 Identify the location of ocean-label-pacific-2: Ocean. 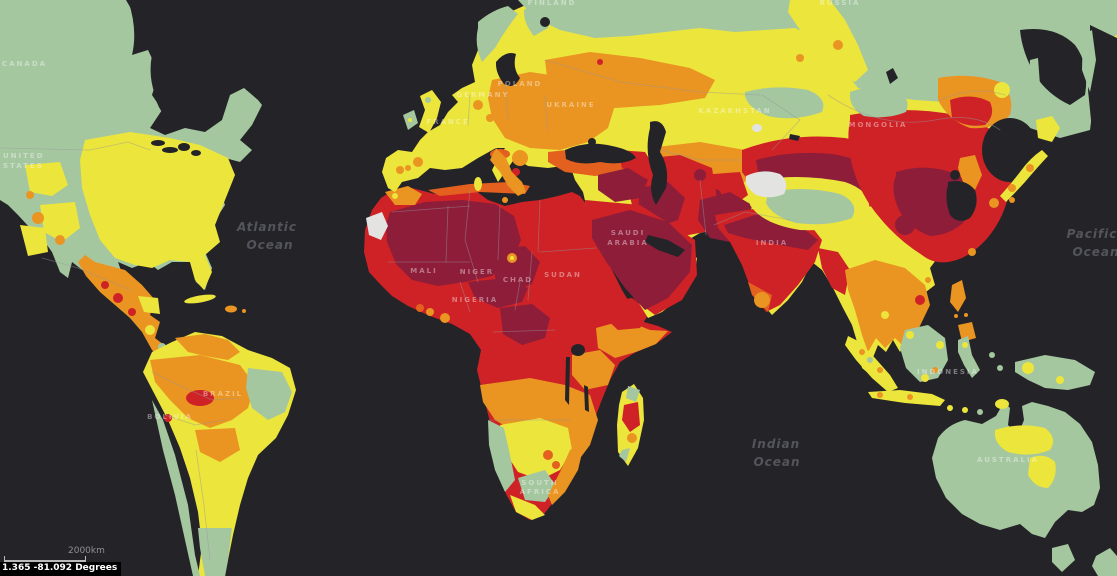
(1094, 252).